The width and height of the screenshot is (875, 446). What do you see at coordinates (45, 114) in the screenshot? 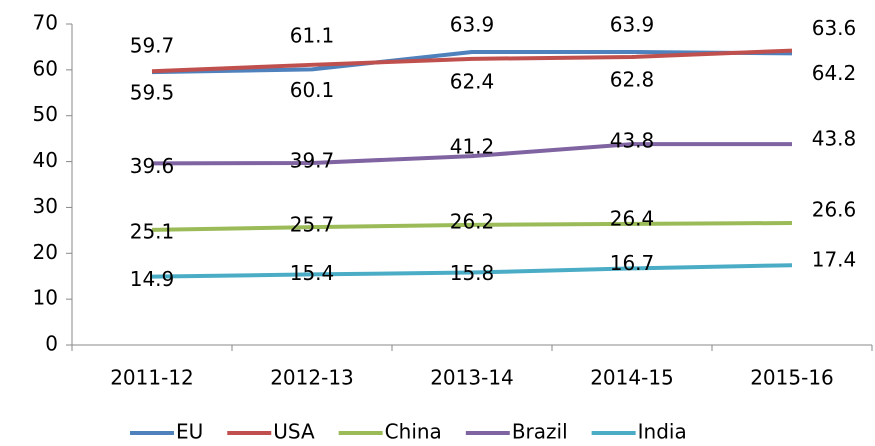
I see `y-tick-label: 50` at bounding box center [45, 114].